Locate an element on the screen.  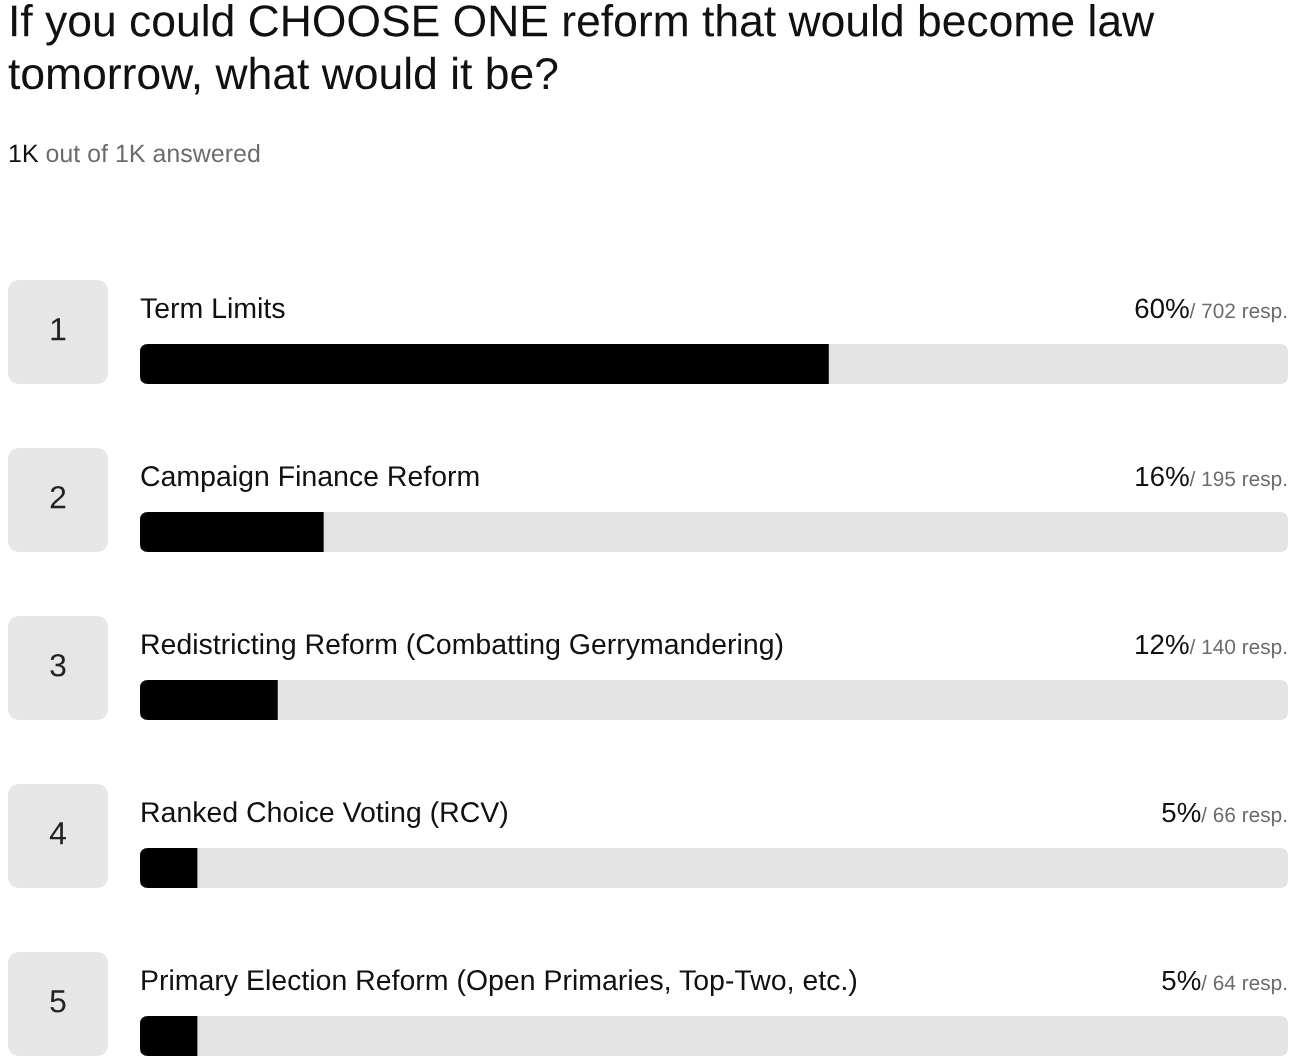
annotation: / 140 resp. is located at coordinates (1238, 648).